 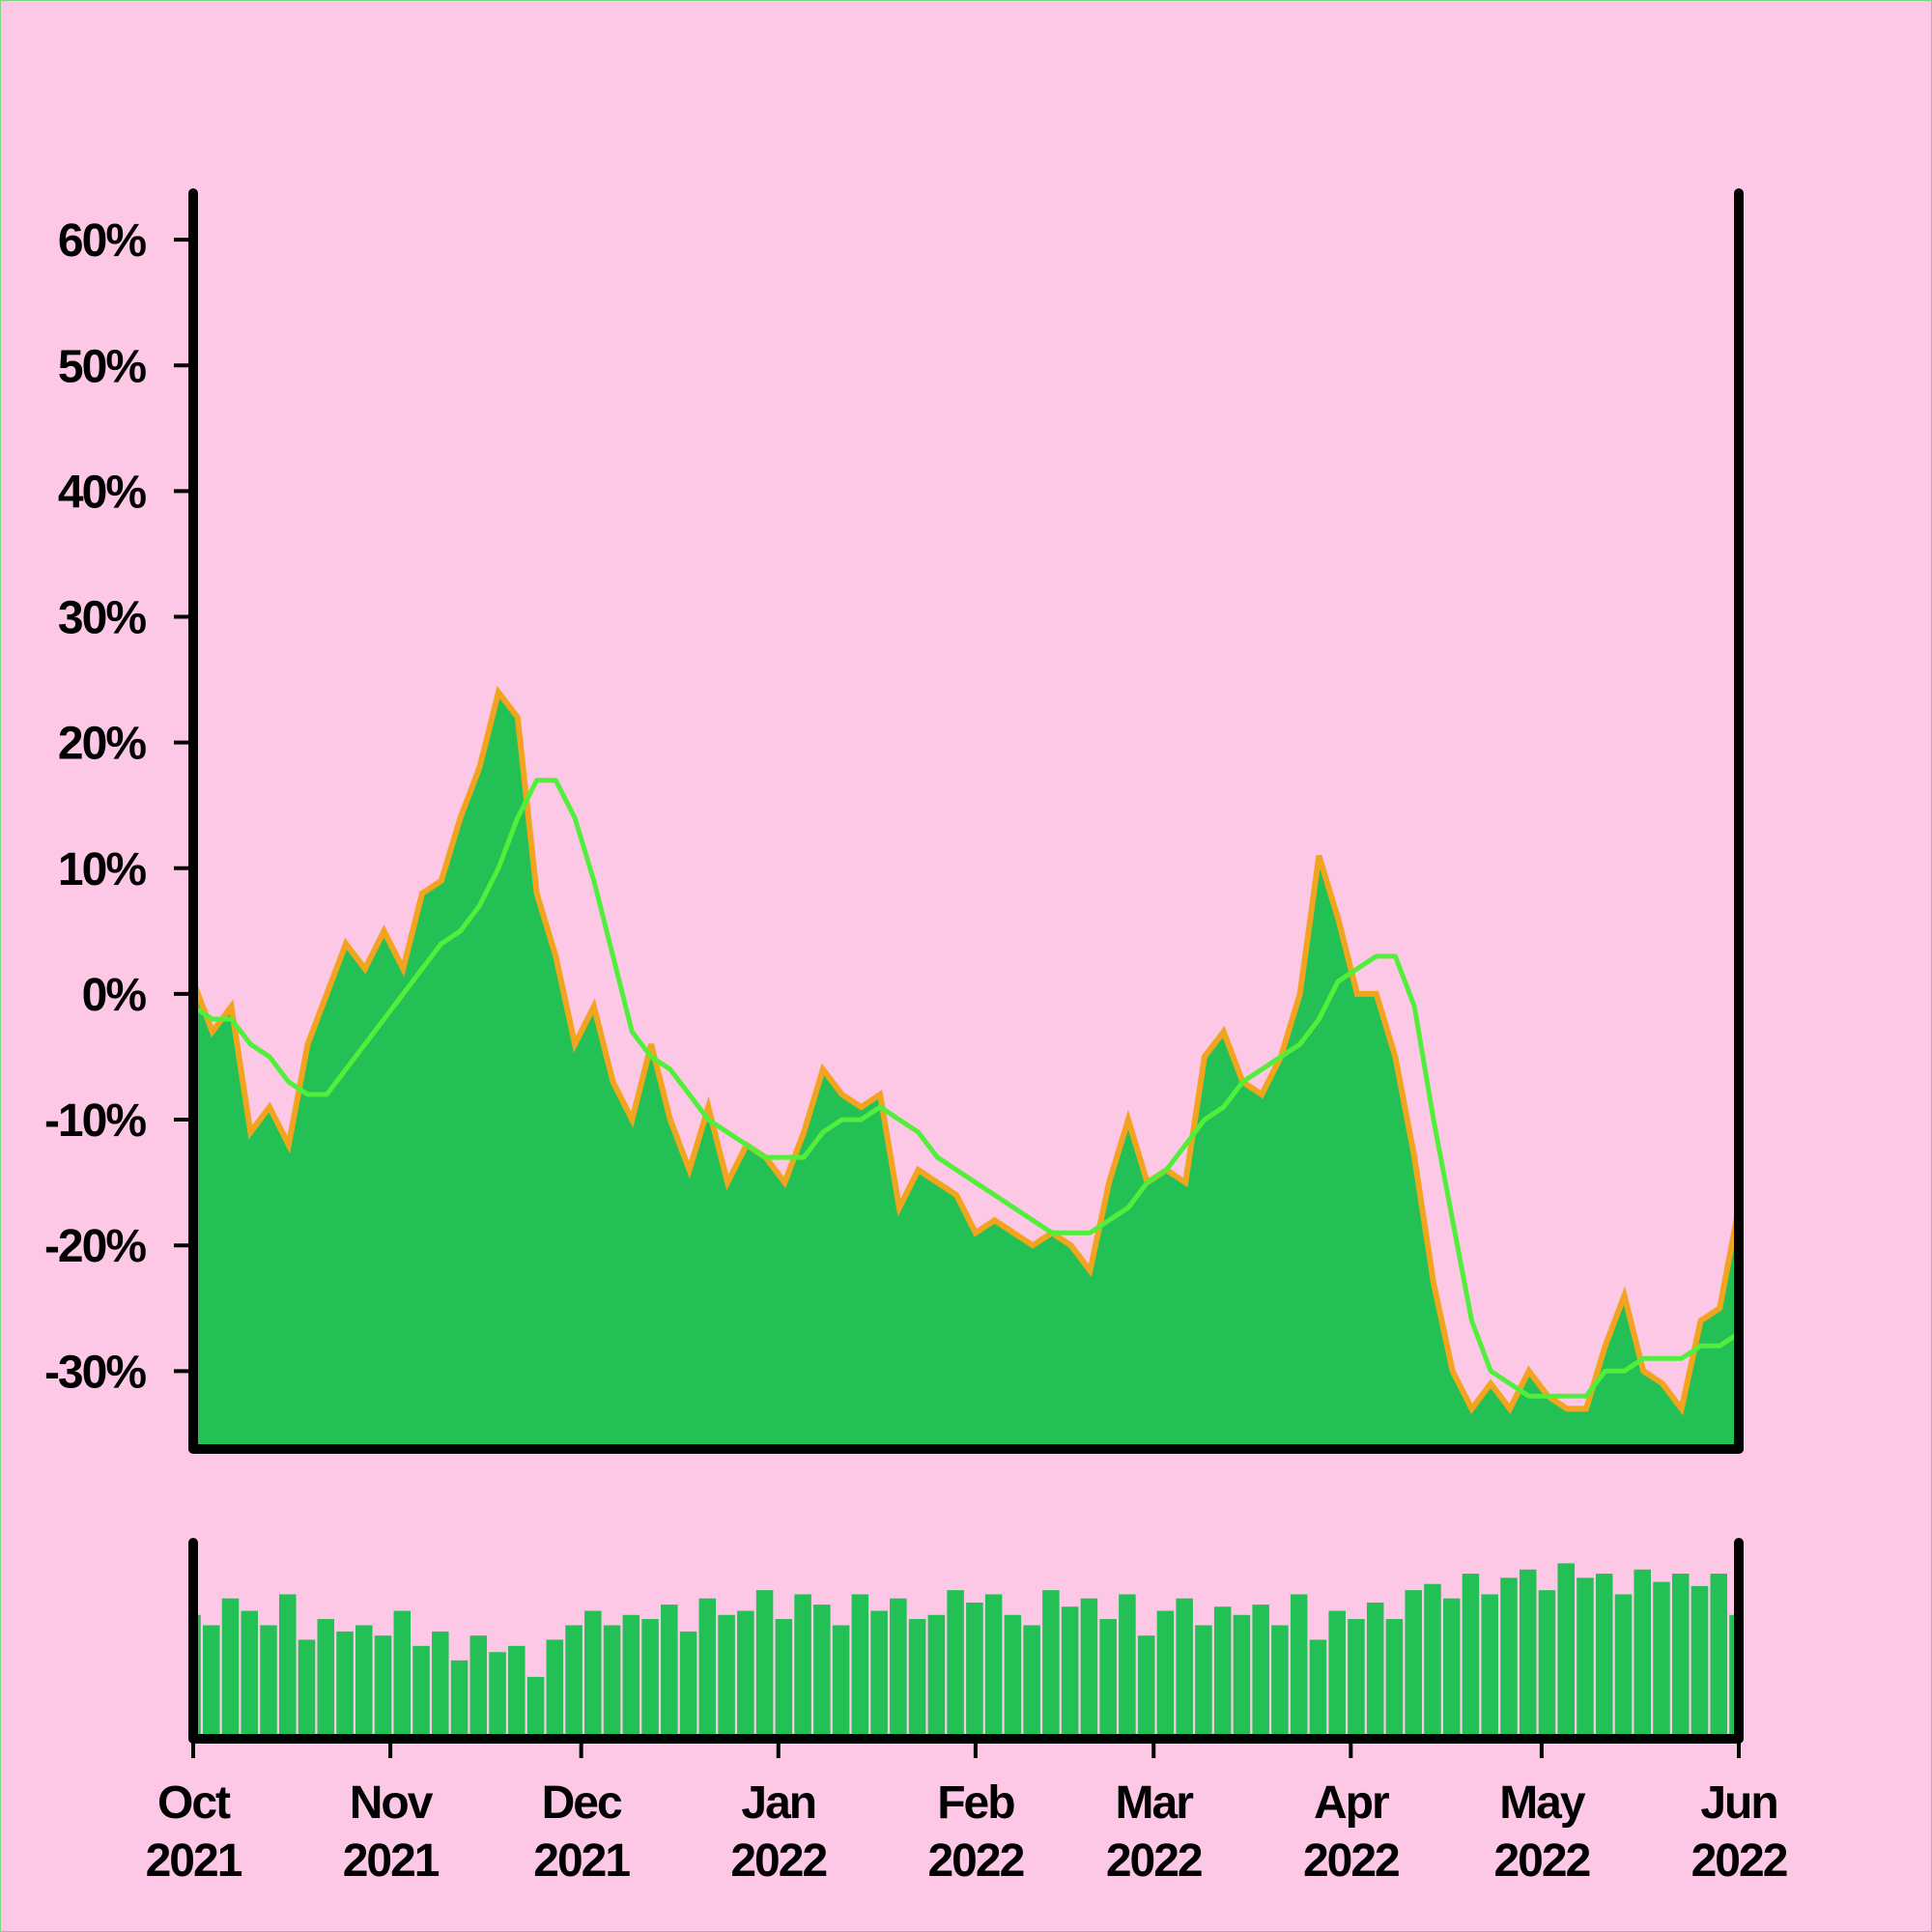 What do you see at coordinates (102, 744) in the screenshot?
I see `y-tick-label: 20%` at bounding box center [102, 744].